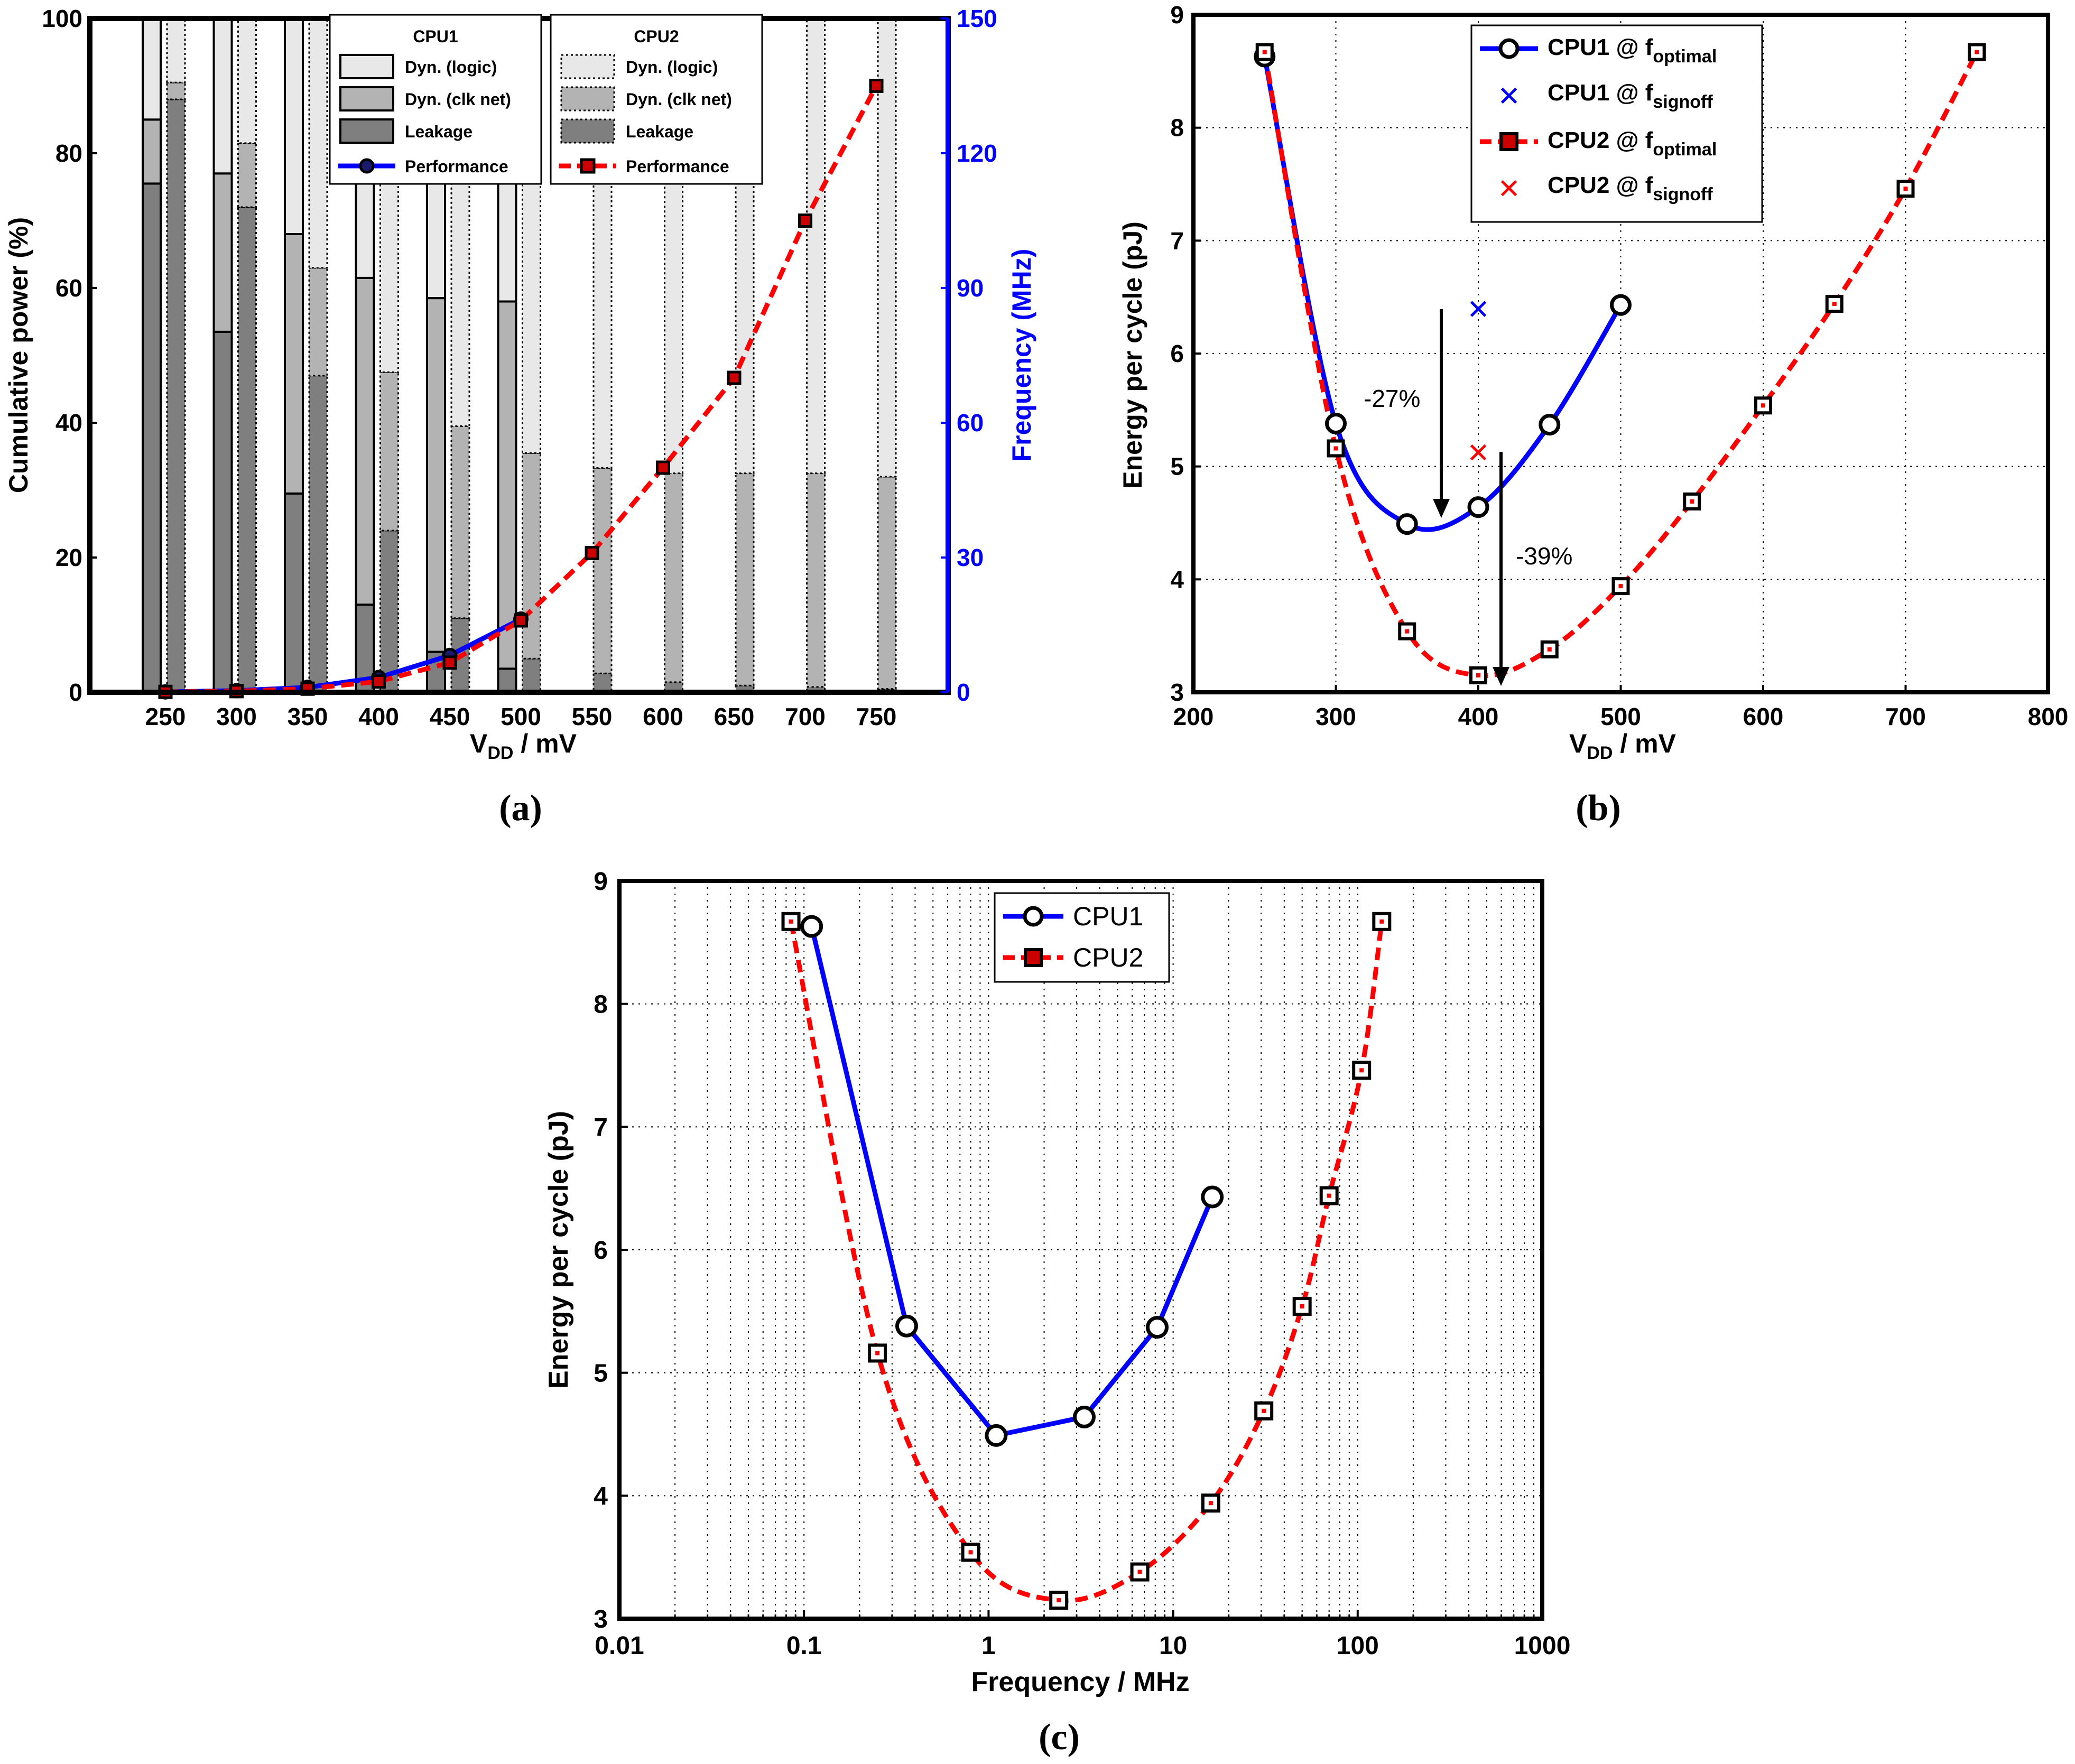  What do you see at coordinates (601, 1496) in the screenshot?
I see `c-ytick-label: 4` at bounding box center [601, 1496].